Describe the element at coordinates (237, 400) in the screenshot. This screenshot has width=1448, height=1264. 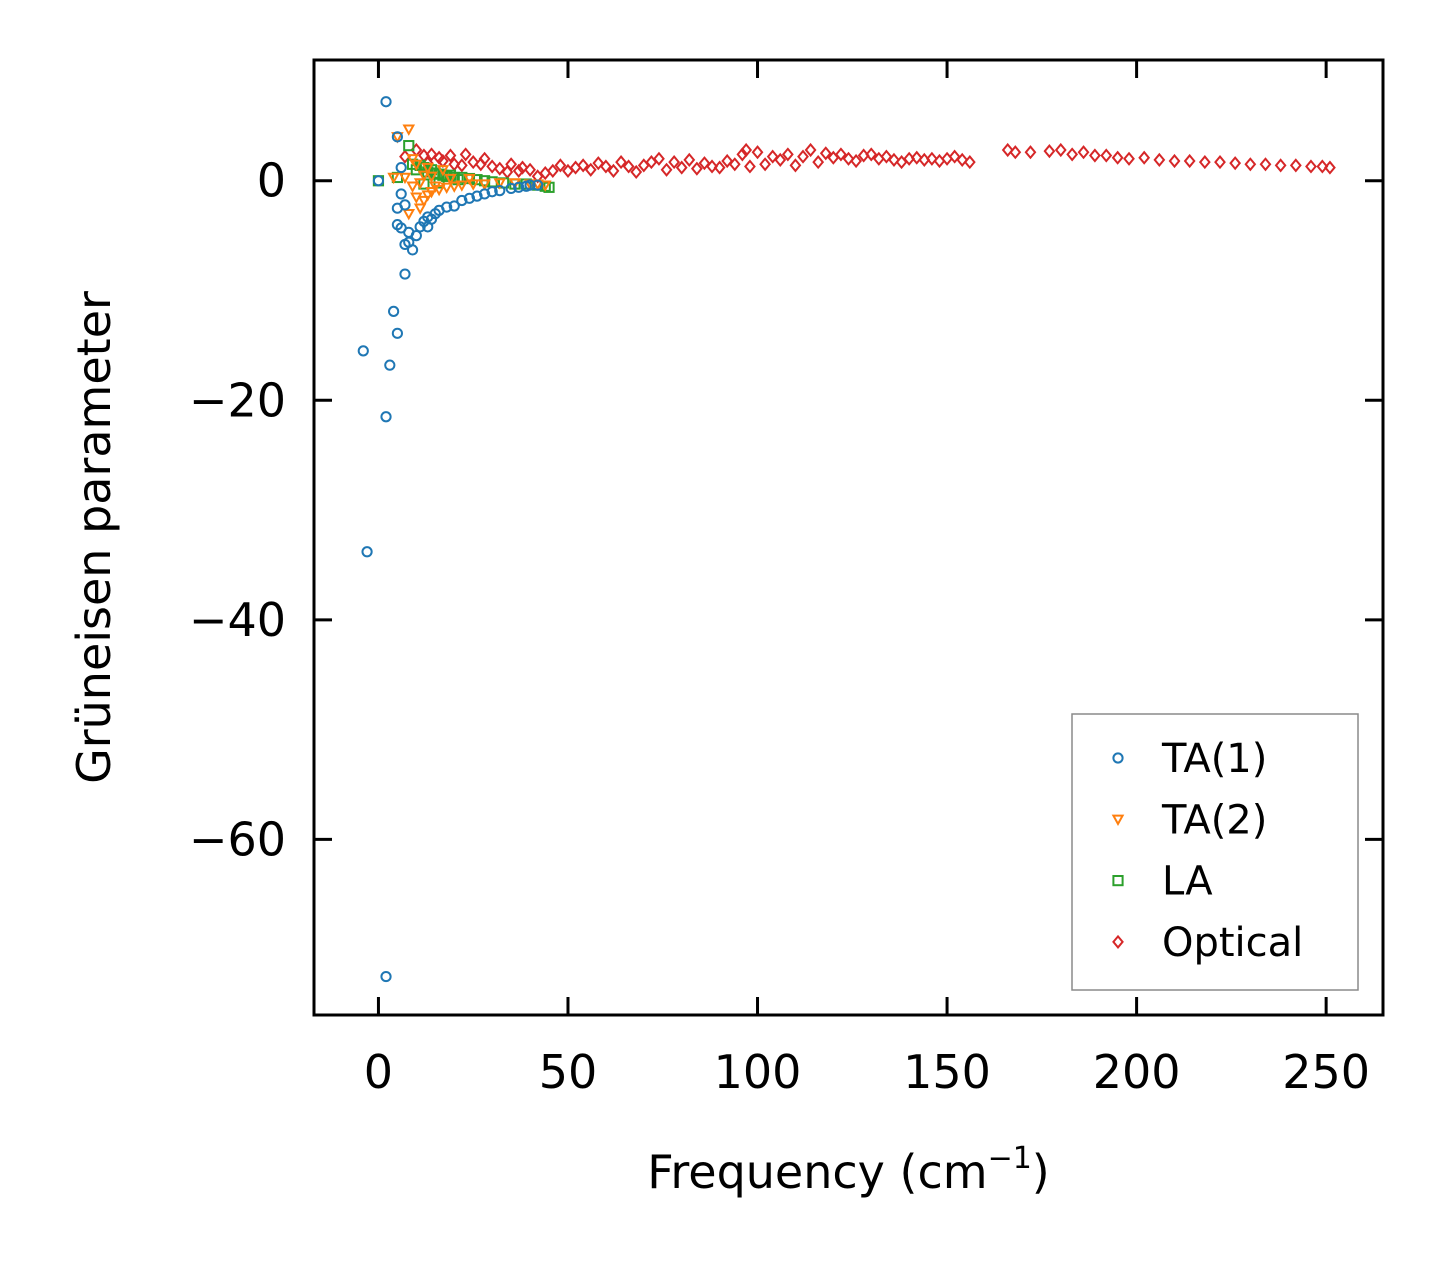
I see `y-tick-label: −20` at that location.